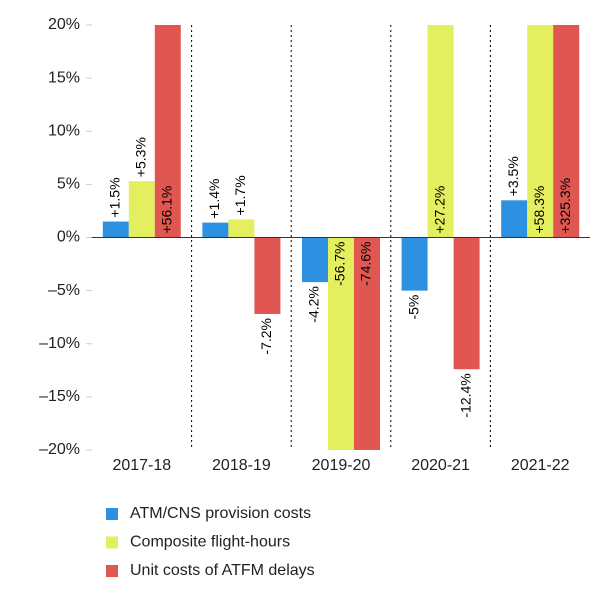  Describe the element at coordinates (68, 184) in the screenshot. I see `y-tick-label: 5%` at that location.